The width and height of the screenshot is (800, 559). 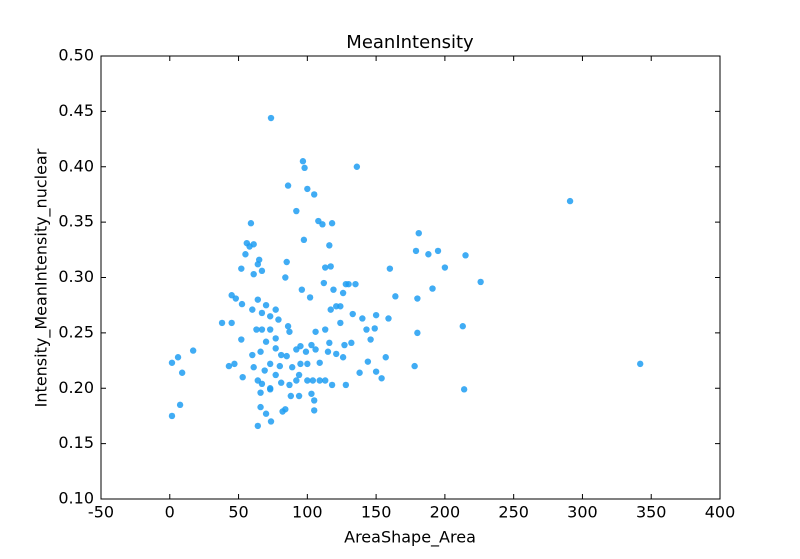 What do you see at coordinates (76, 165) in the screenshot?
I see `y-tick-label: 0.40` at bounding box center [76, 165].